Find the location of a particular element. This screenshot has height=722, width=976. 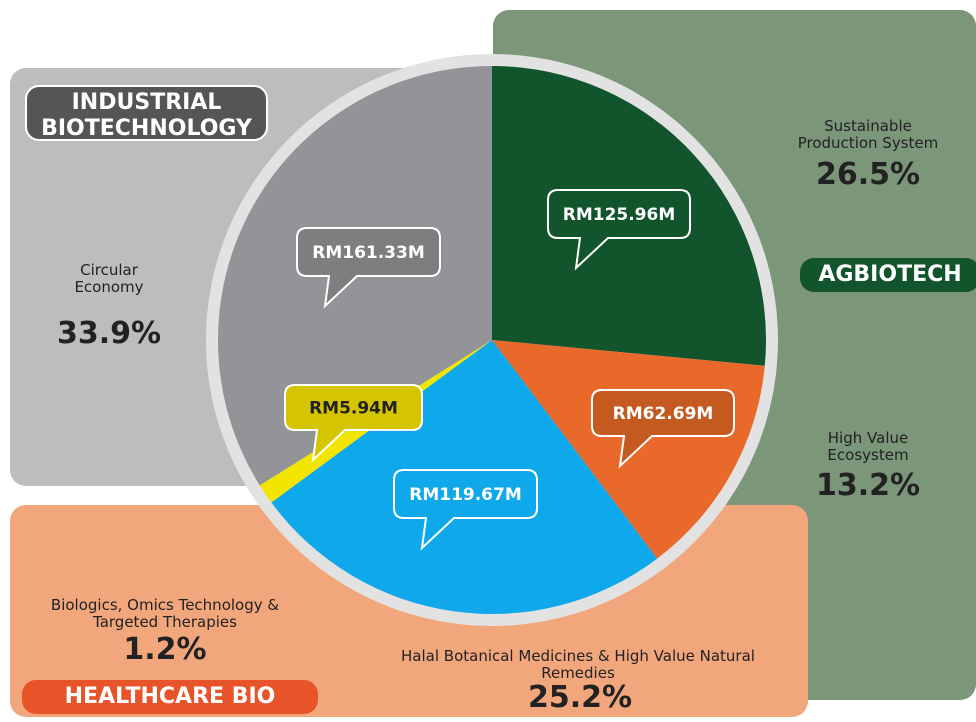

percent-label: 26.5% is located at coordinates (868, 174).